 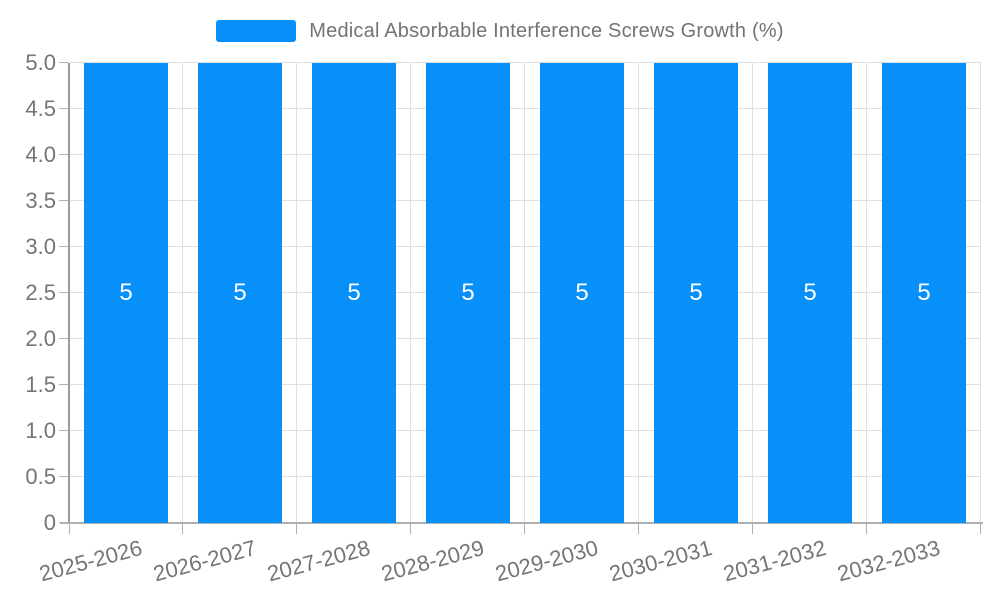 I want to click on bar-2029-2030: 5, so click(x=582, y=293).